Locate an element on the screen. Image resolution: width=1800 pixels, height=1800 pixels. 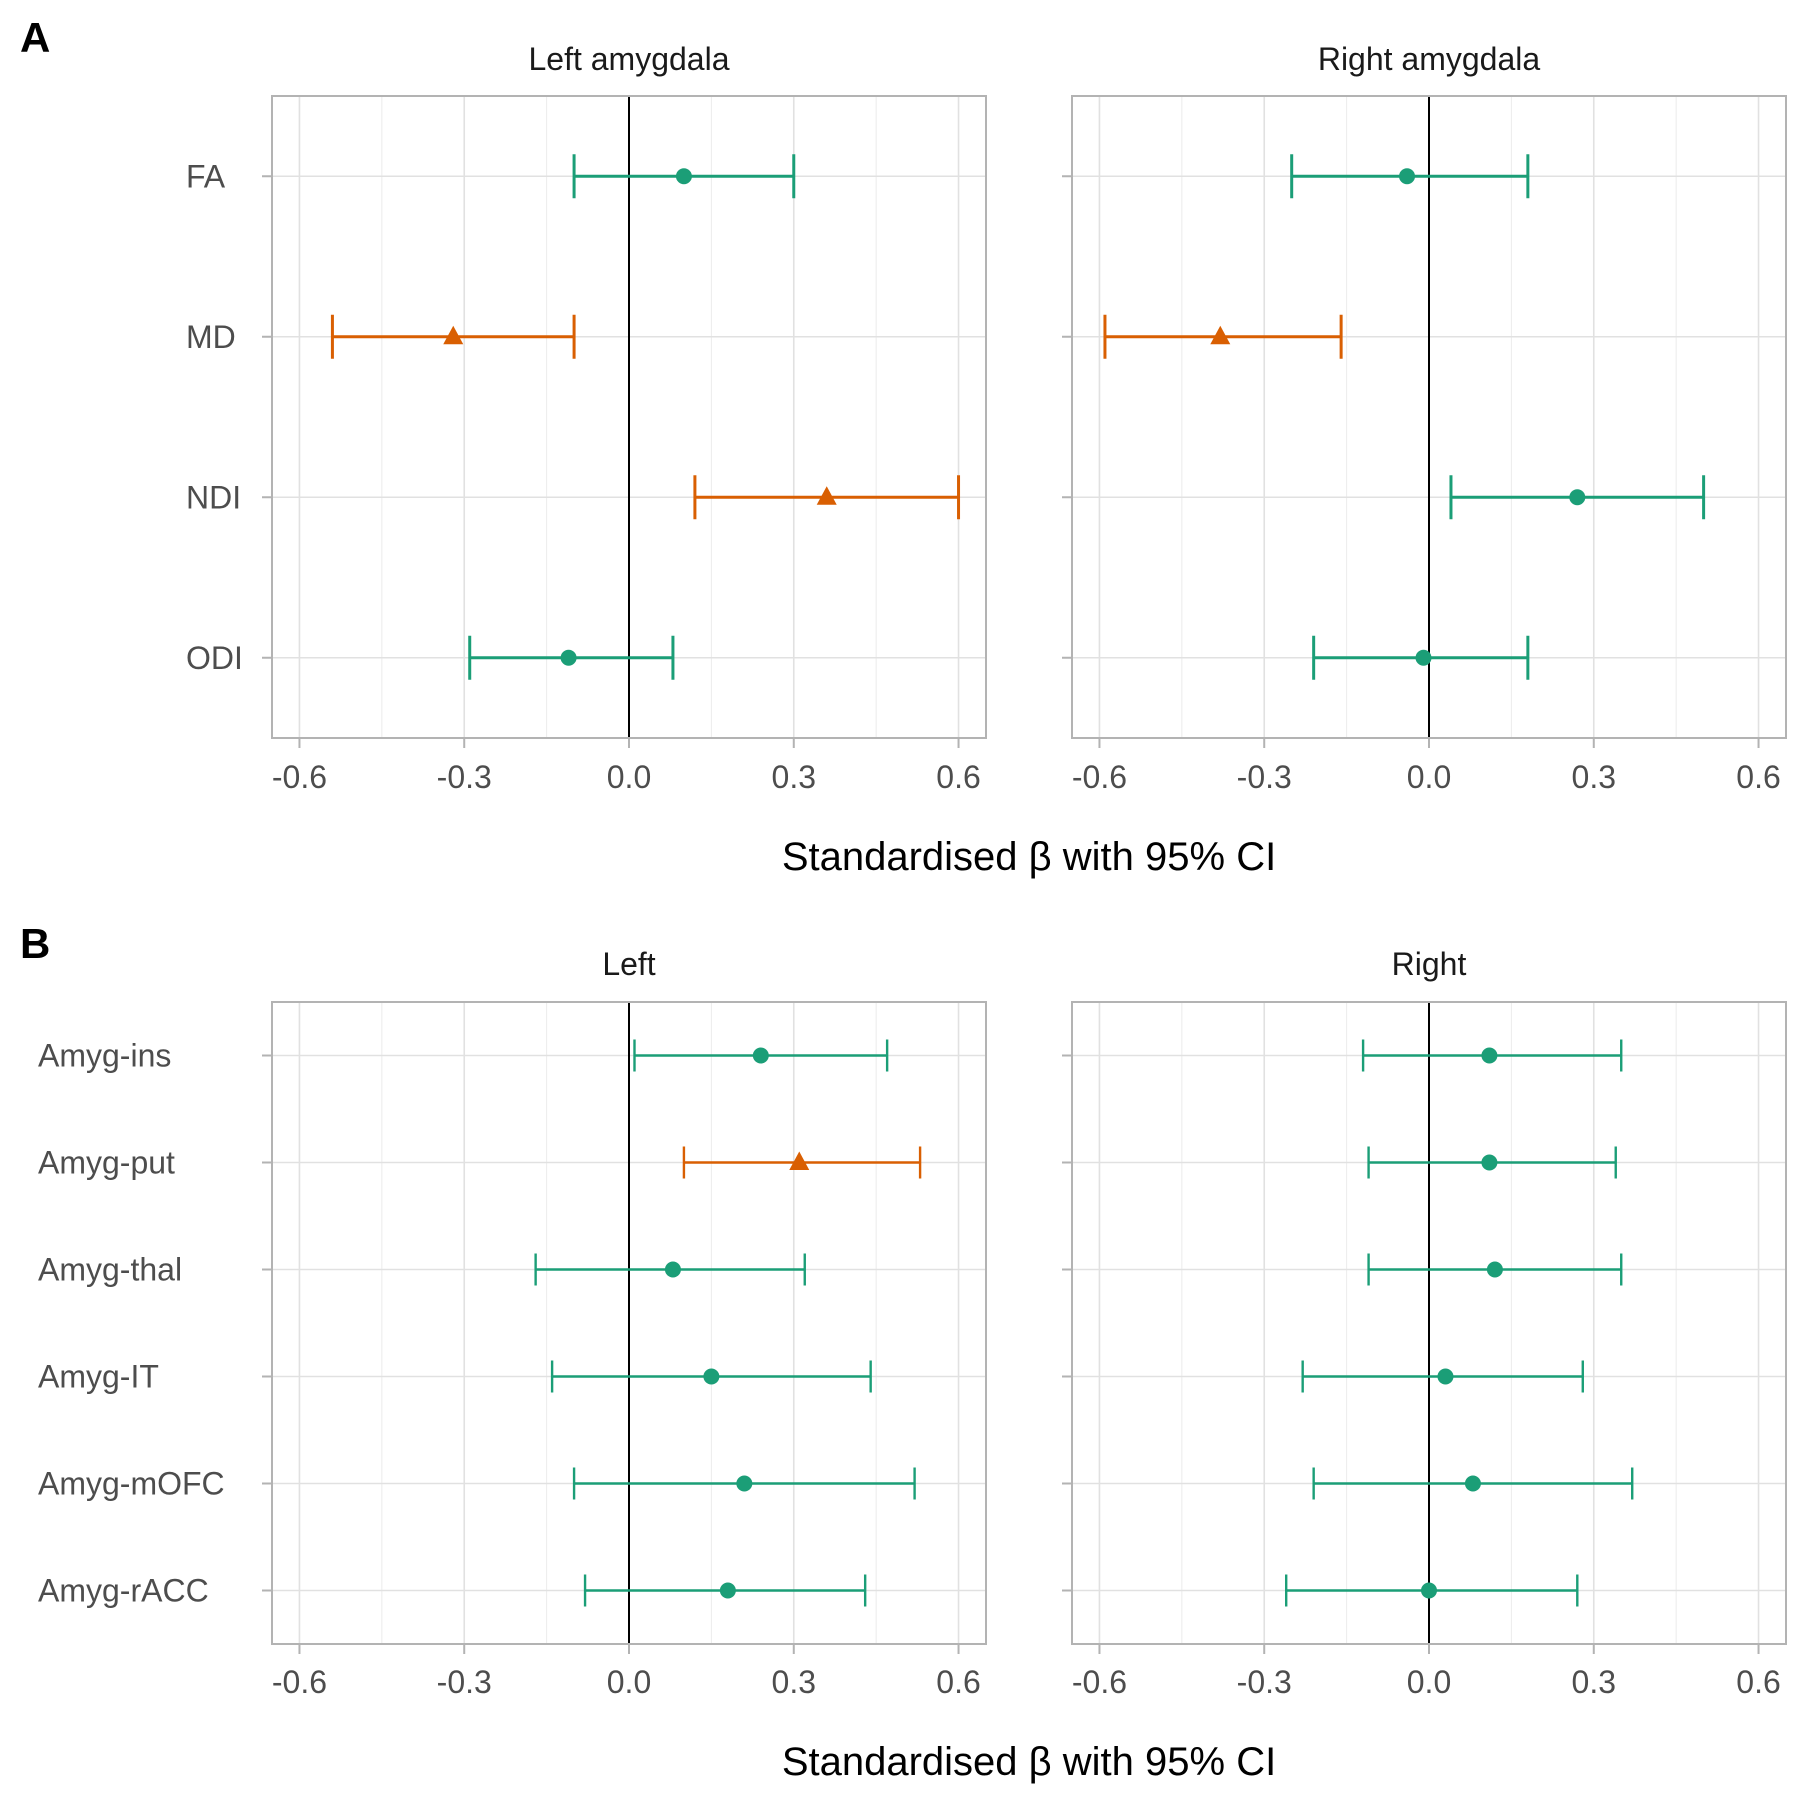
y-category-label: NDI is located at coordinates (213, 497).